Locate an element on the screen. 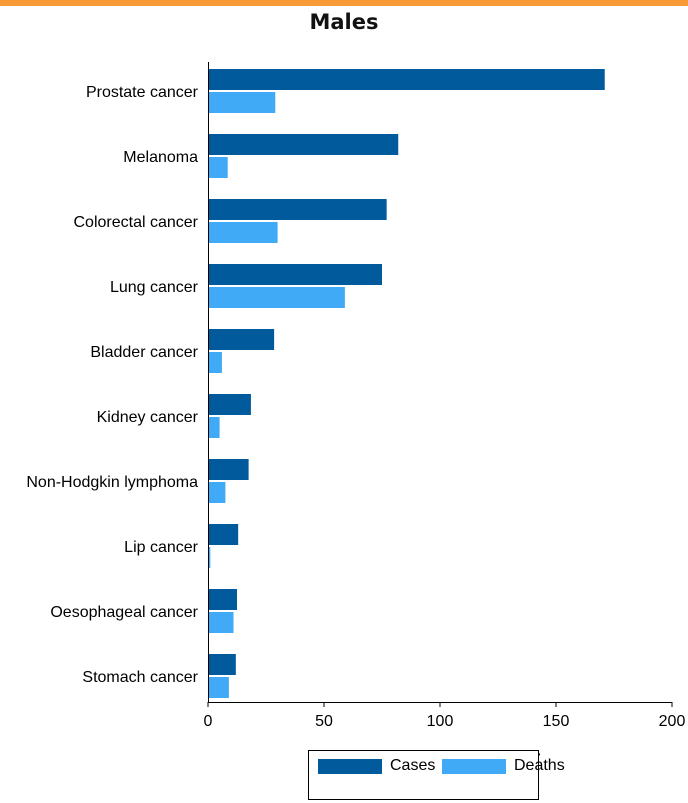 The height and width of the screenshot is (803, 688). category-label-melanoma: Melanoma is located at coordinates (160, 157).